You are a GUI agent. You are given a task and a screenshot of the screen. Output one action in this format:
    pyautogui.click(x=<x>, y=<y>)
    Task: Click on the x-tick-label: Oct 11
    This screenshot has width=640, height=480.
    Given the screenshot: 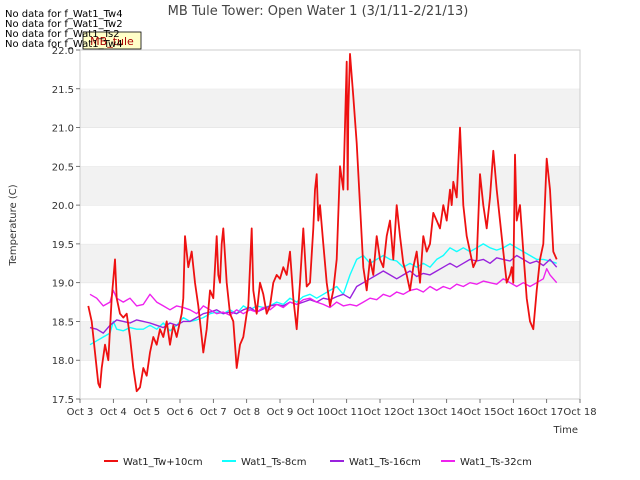 What is the action you would take?
    pyautogui.click(x=346, y=412)
    